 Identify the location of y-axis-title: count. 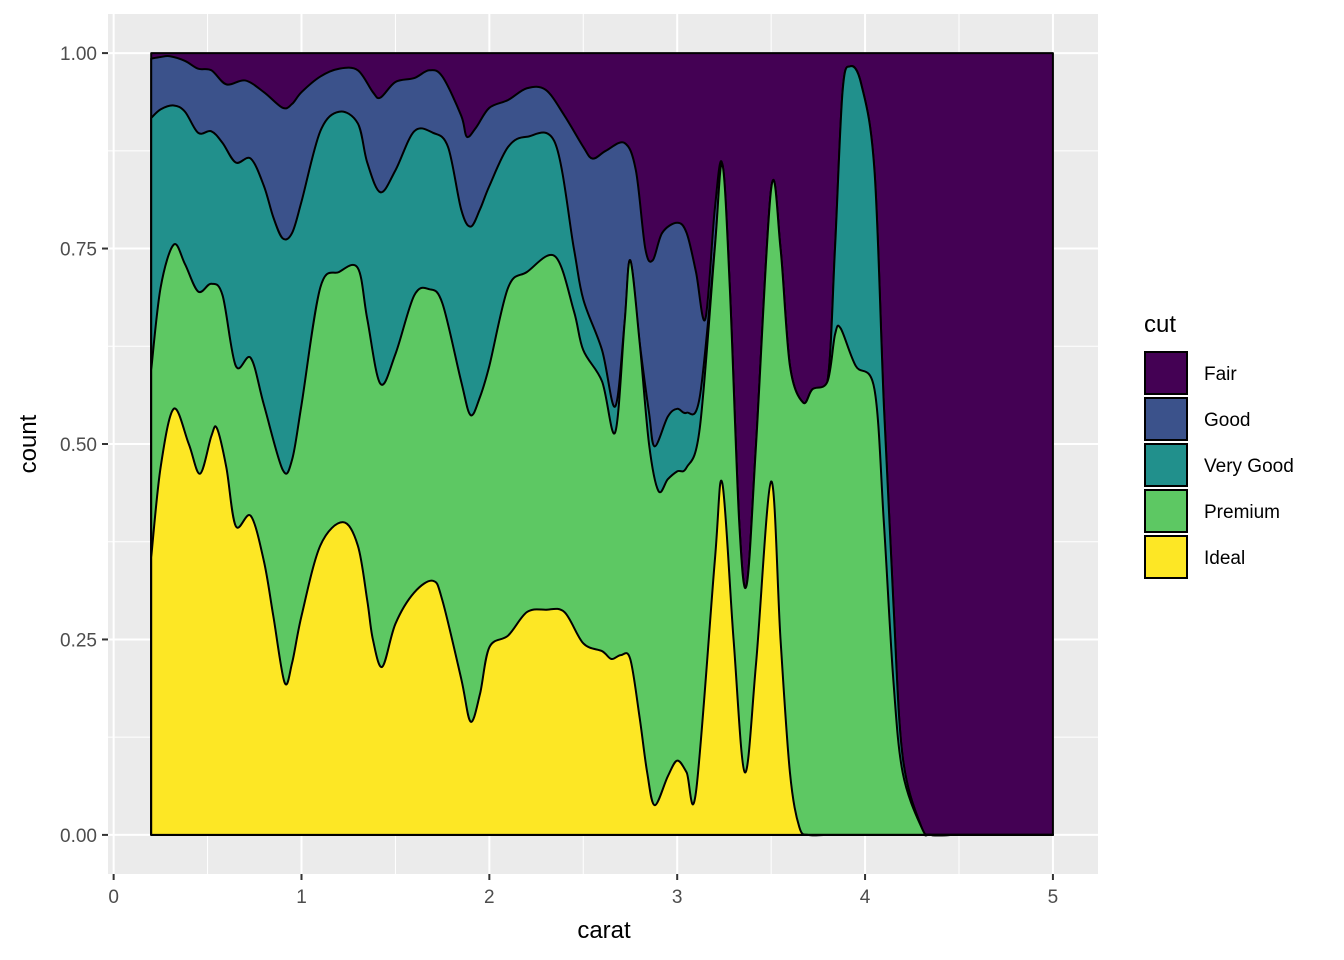
(28, 443).